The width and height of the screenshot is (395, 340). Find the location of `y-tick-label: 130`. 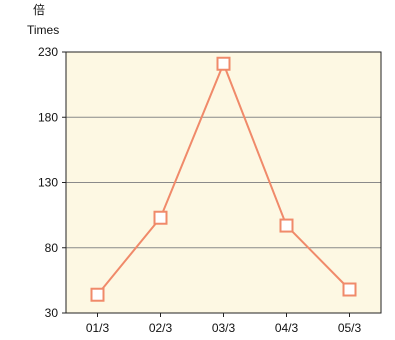

y-tick-label: 130 is located at coordinates (48, 183).